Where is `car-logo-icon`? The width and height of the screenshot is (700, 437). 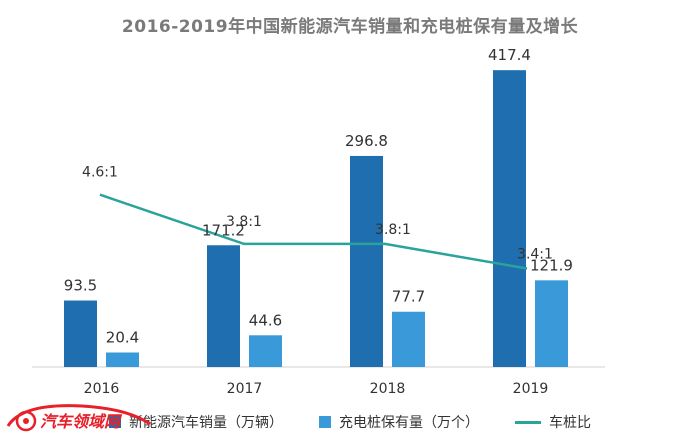
car-logo-icon is located at coordinates (78, 418).